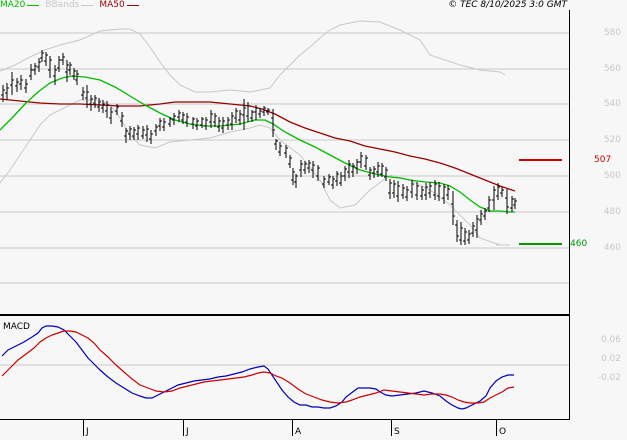  Describe the element at coordinates (290, 428) in the screenshot. I see `x-axis-ticks` at that location.